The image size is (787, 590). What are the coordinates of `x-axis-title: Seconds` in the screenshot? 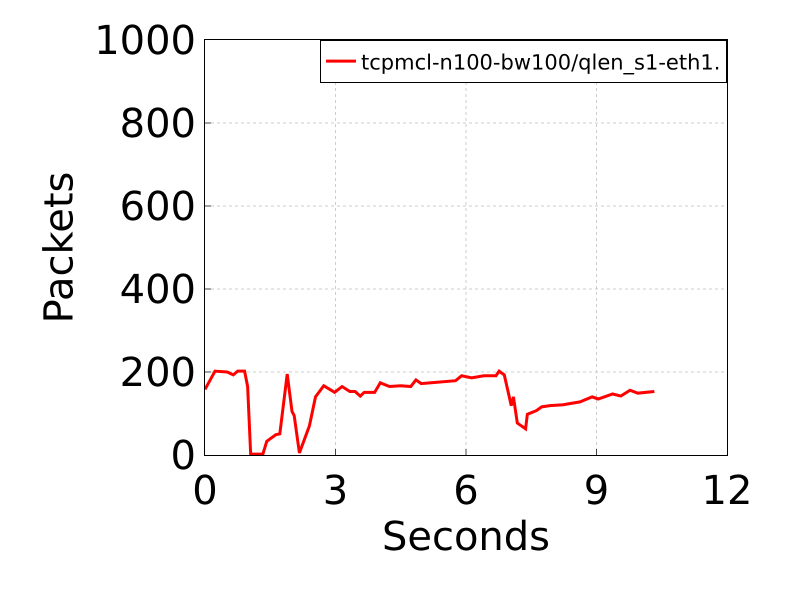 It's located at (466, 537).